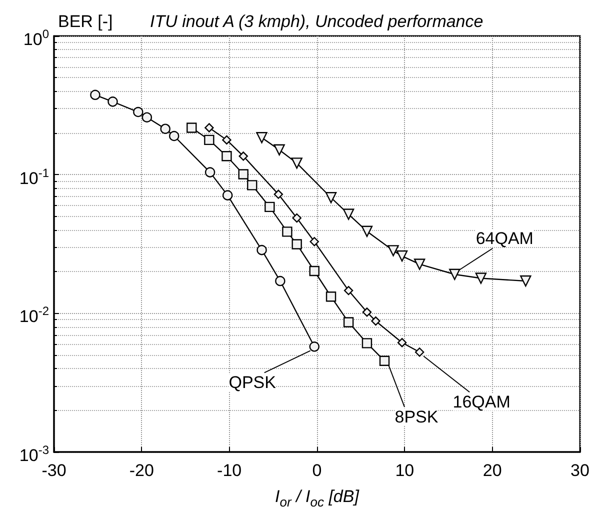  I want to click on y-tick-label: 10$^{0}$, so click(36, 38).